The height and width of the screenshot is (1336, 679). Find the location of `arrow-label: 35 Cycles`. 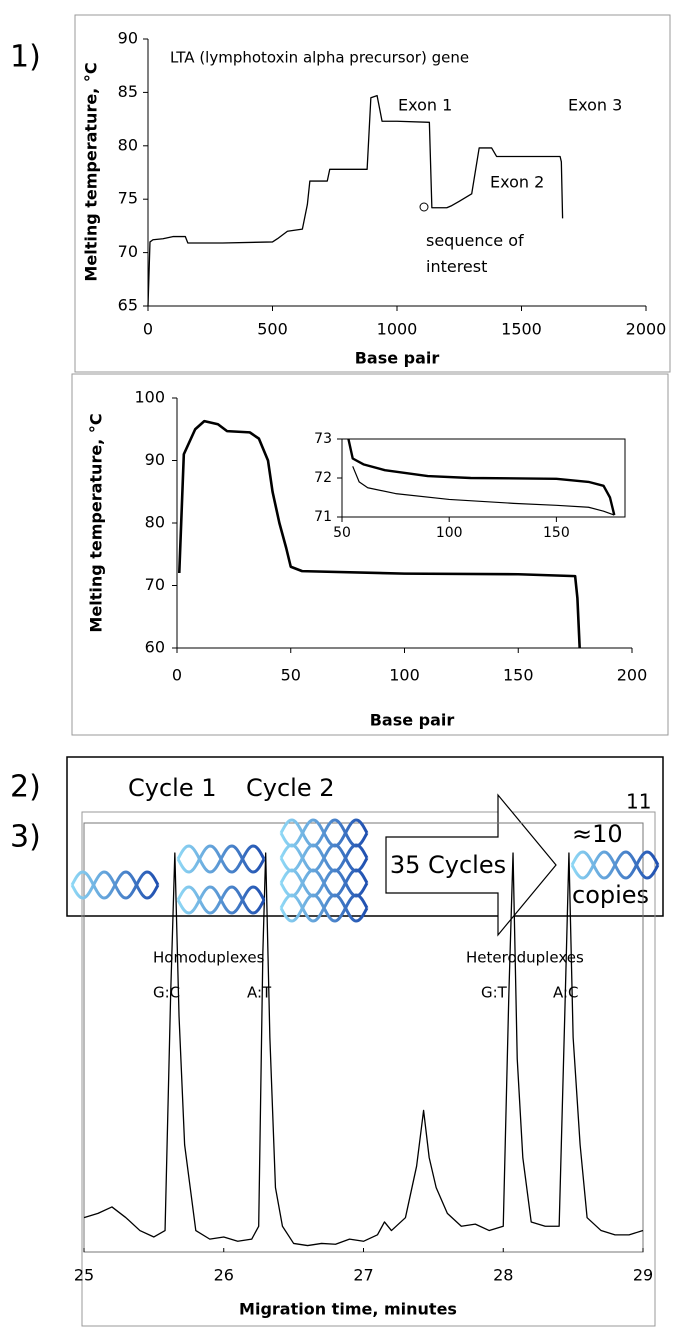

arrow-label: 35 Cycles is located at coordinates (448, 865).